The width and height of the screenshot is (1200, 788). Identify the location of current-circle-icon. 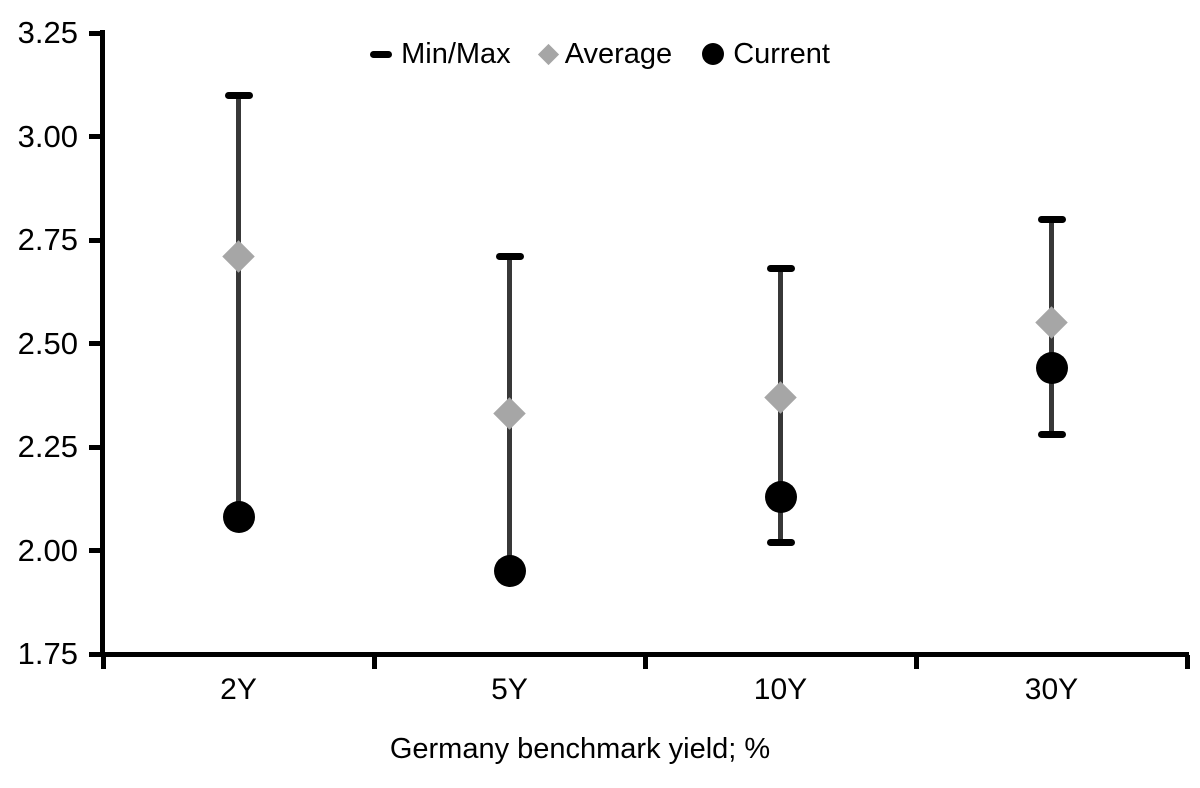
(713, 54).